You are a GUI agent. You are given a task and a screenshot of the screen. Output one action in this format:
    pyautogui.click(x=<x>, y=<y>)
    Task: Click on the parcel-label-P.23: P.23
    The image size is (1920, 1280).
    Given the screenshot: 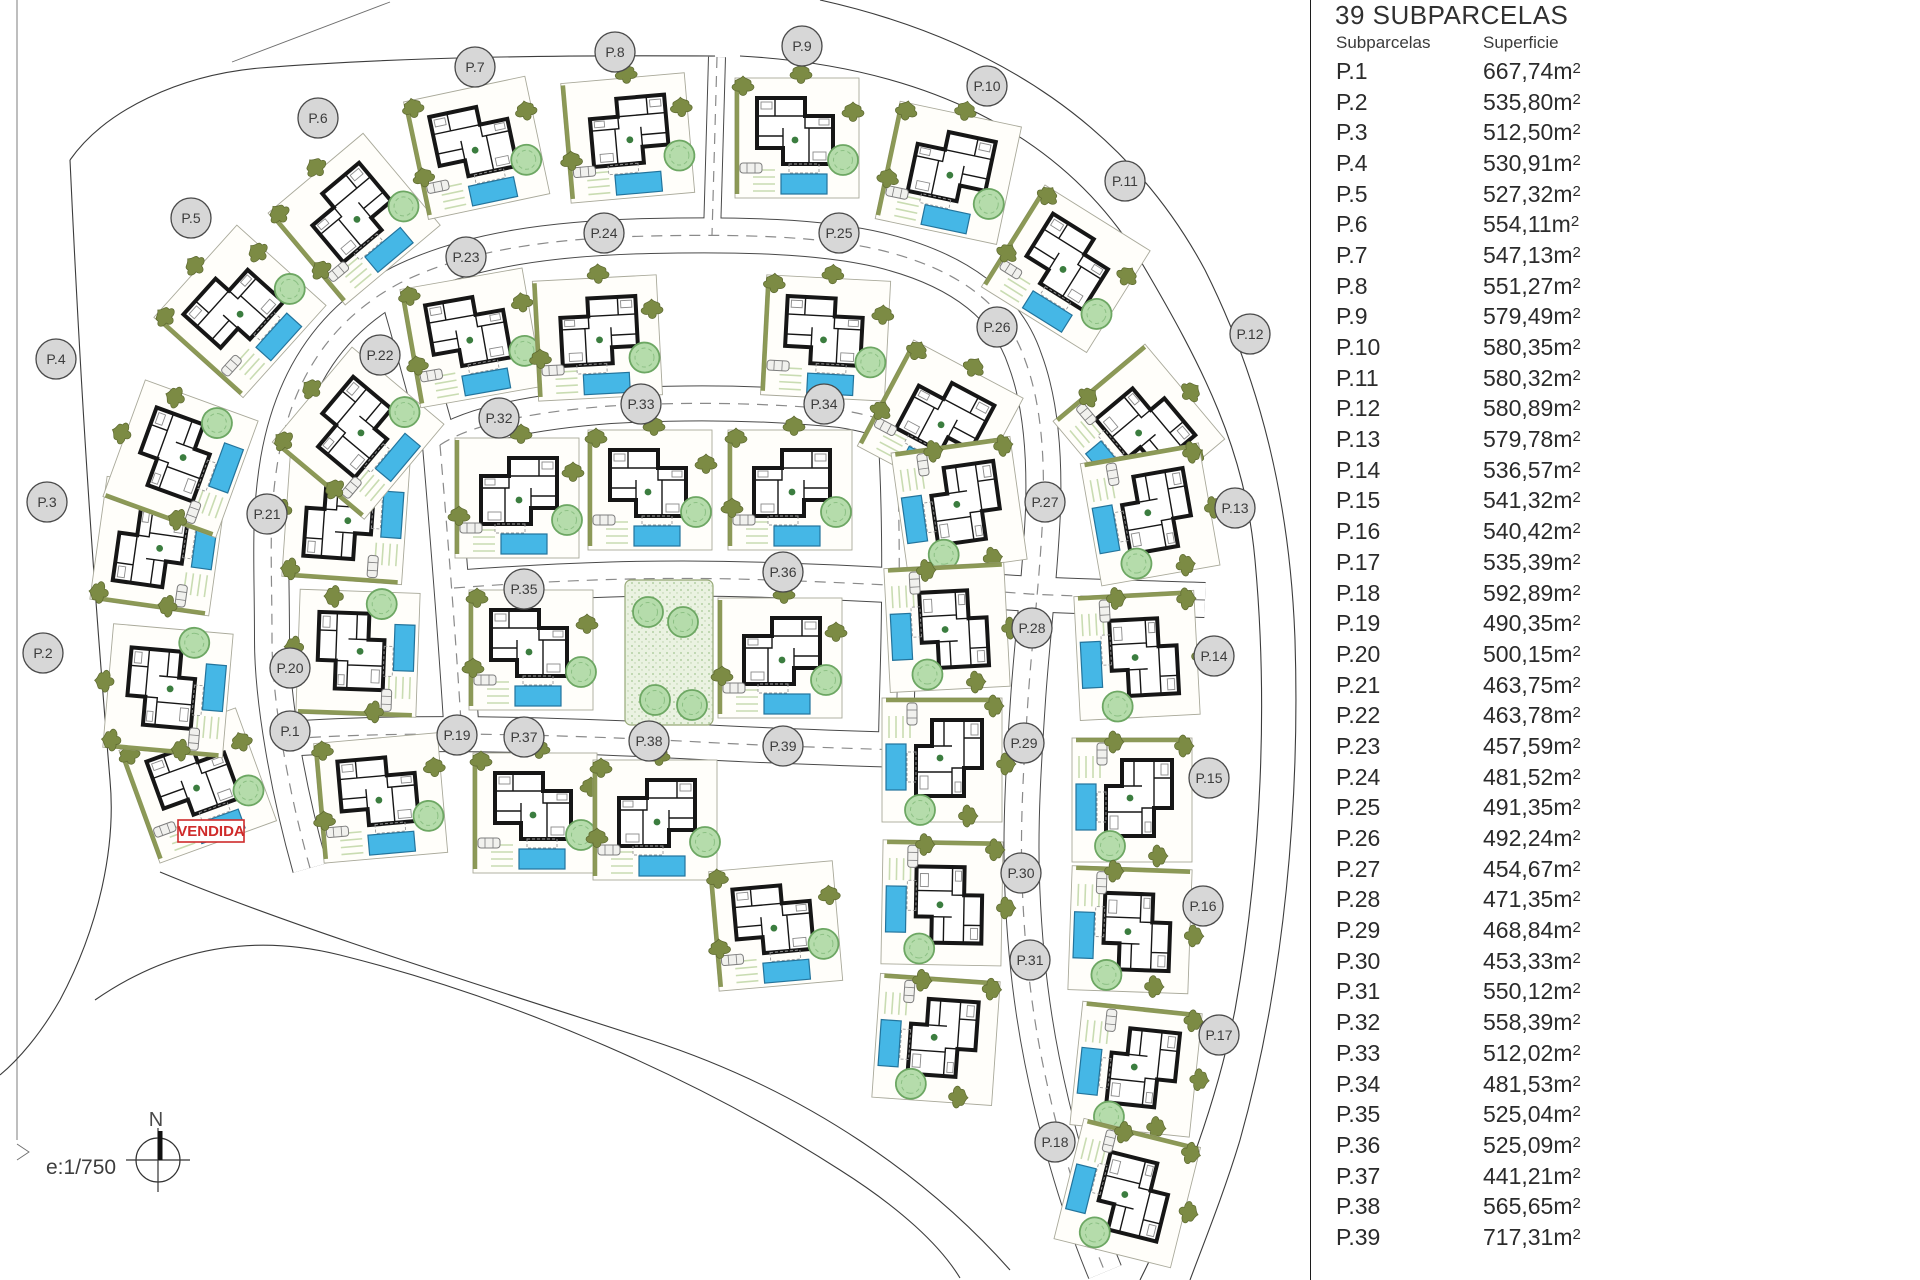 What is the action you would take?
    pyautogui.click(x=466, y=257)
    